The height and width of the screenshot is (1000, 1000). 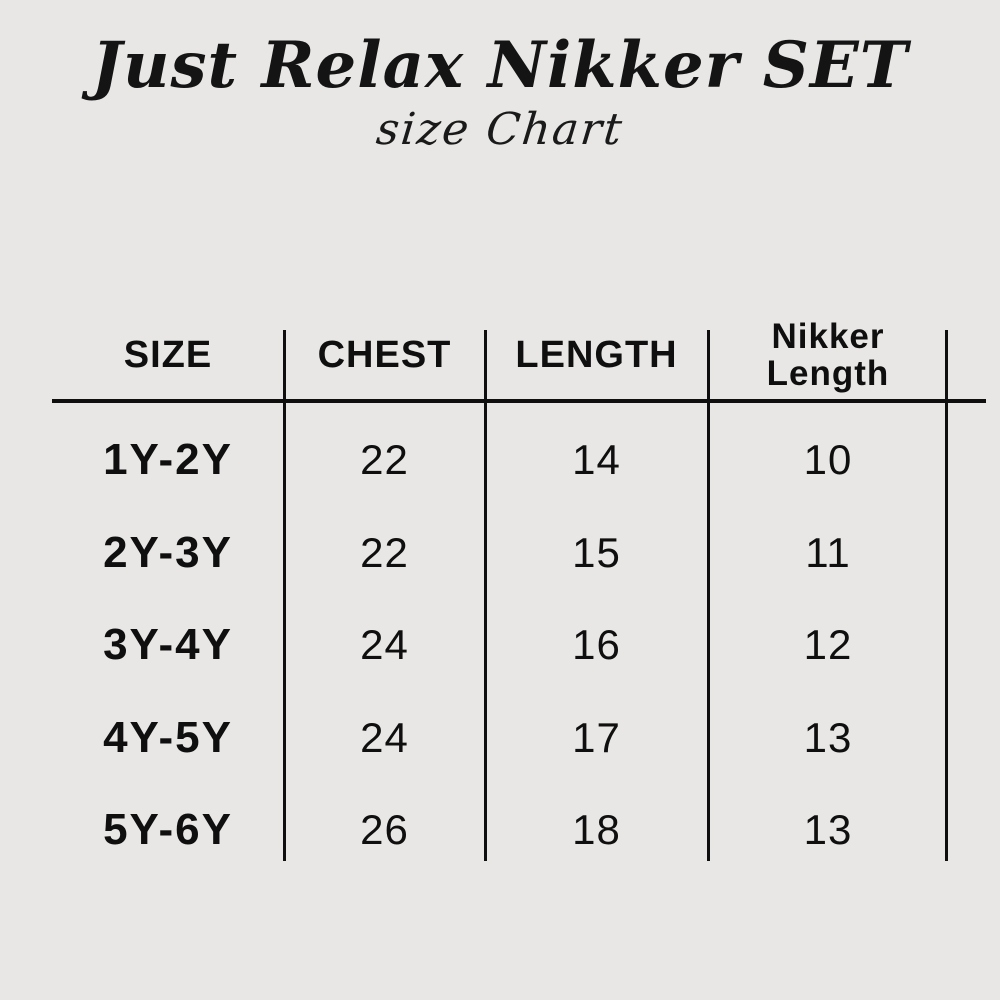 I want to click on cell-nikker-length: 12, so click(x=828, y=645).